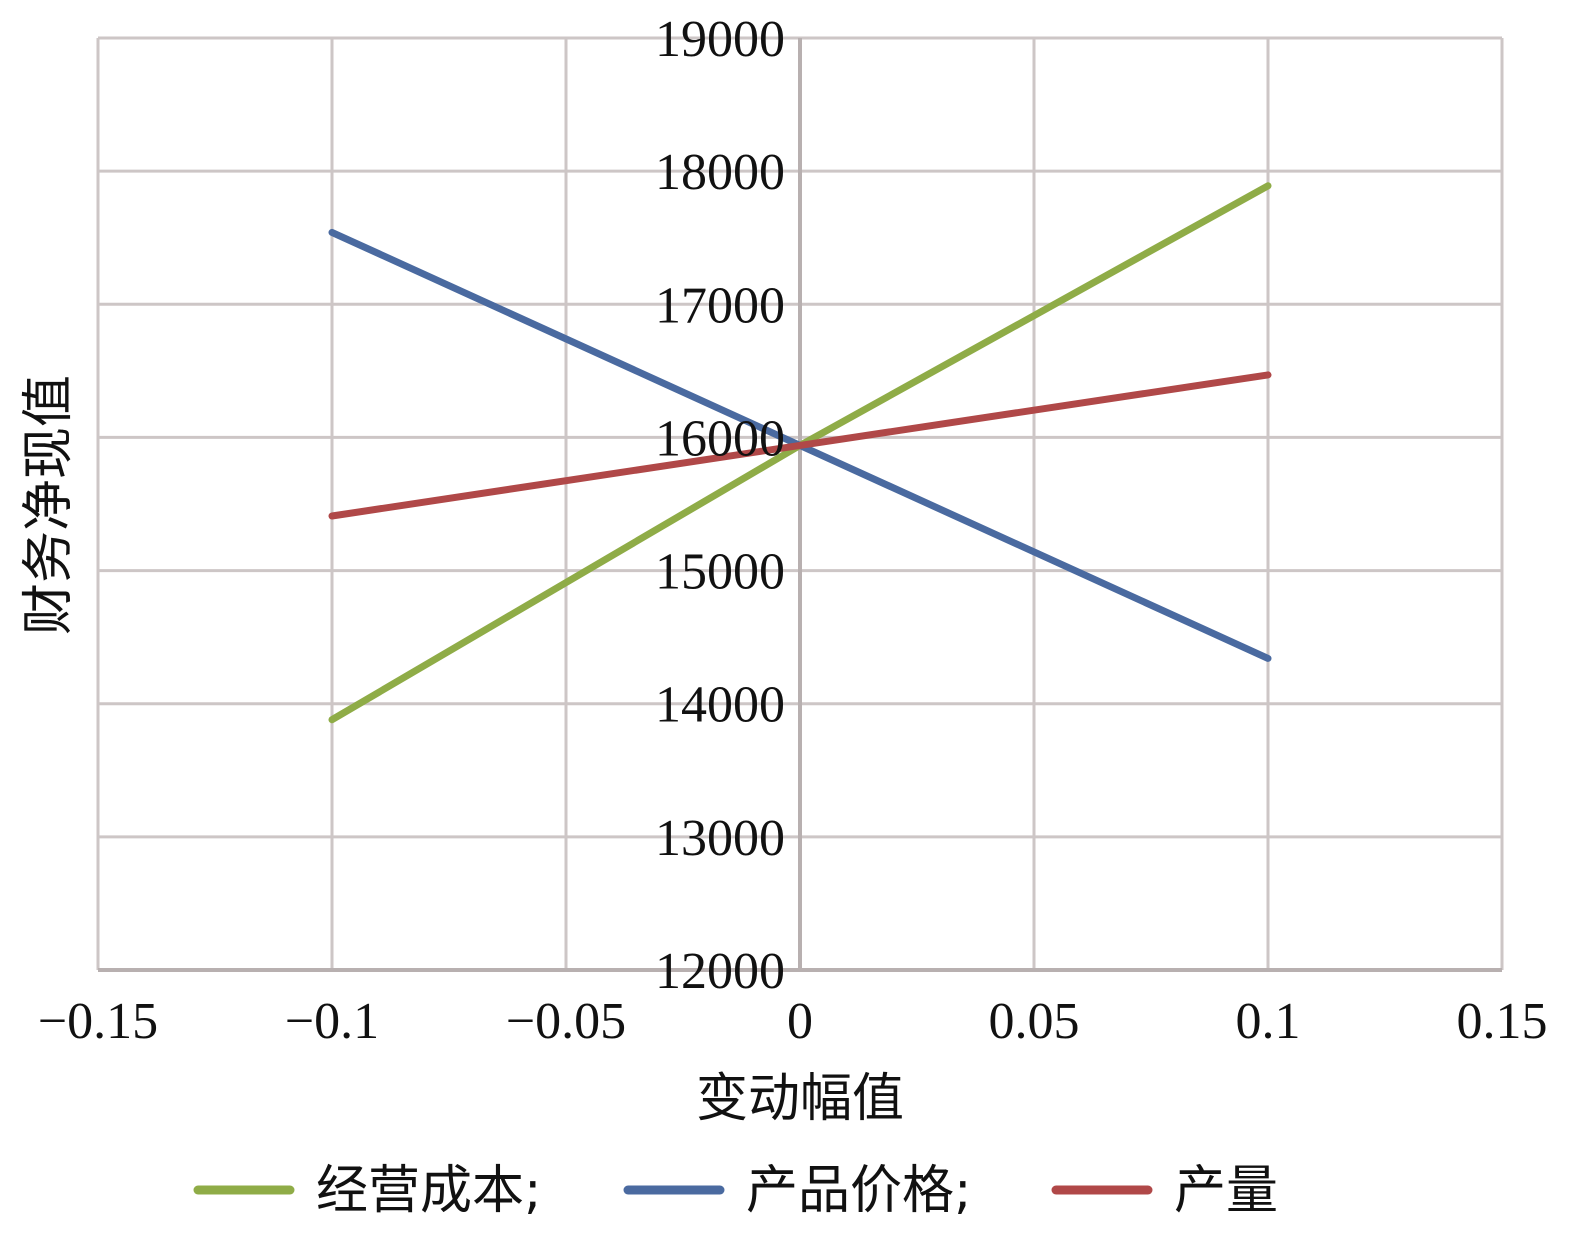 The height and width of the screenshot is (1241, 1584). I want to click on legend-label-0: 经营成本;, so click(429, 1191).